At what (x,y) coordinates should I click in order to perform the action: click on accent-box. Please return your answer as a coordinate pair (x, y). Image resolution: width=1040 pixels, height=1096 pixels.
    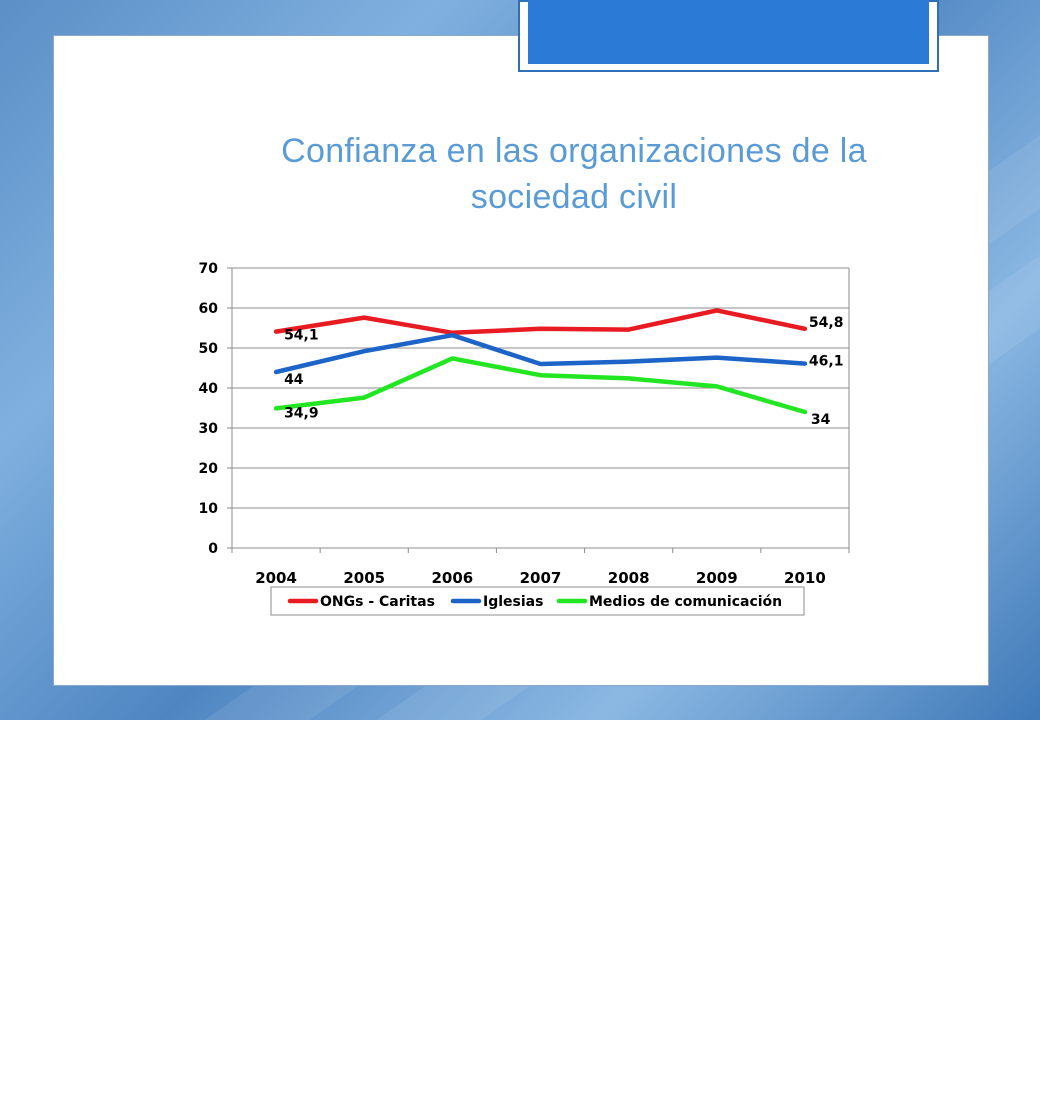
    Looking at the image, I should click on (728, 36).